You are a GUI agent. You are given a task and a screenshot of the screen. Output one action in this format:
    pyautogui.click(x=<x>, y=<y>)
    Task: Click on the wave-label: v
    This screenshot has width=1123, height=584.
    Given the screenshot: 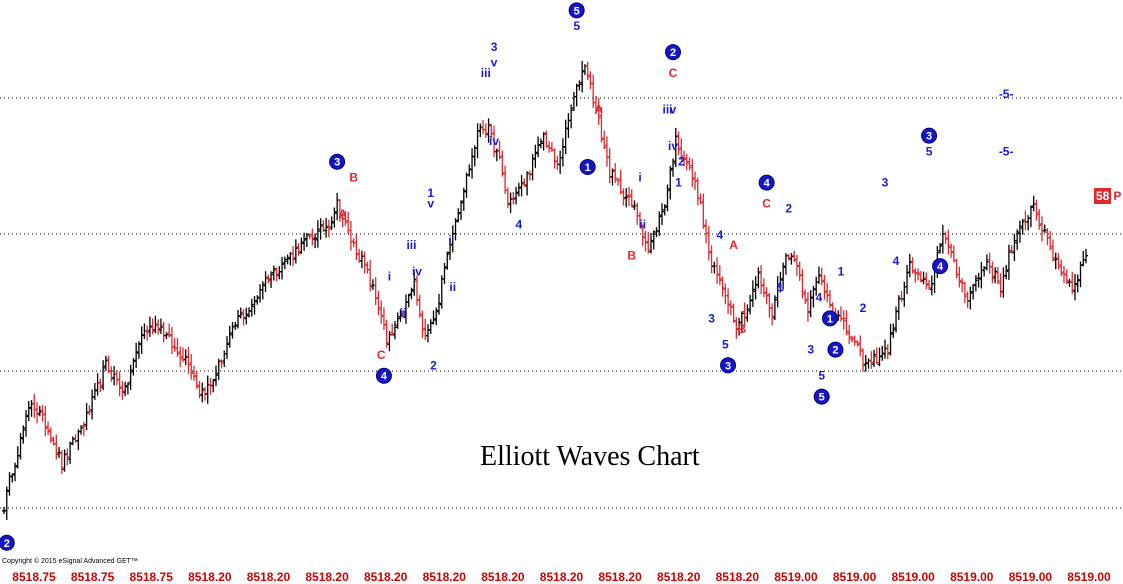 What is the action you would take?
    pyautogui.click(x=494, y=63)
    